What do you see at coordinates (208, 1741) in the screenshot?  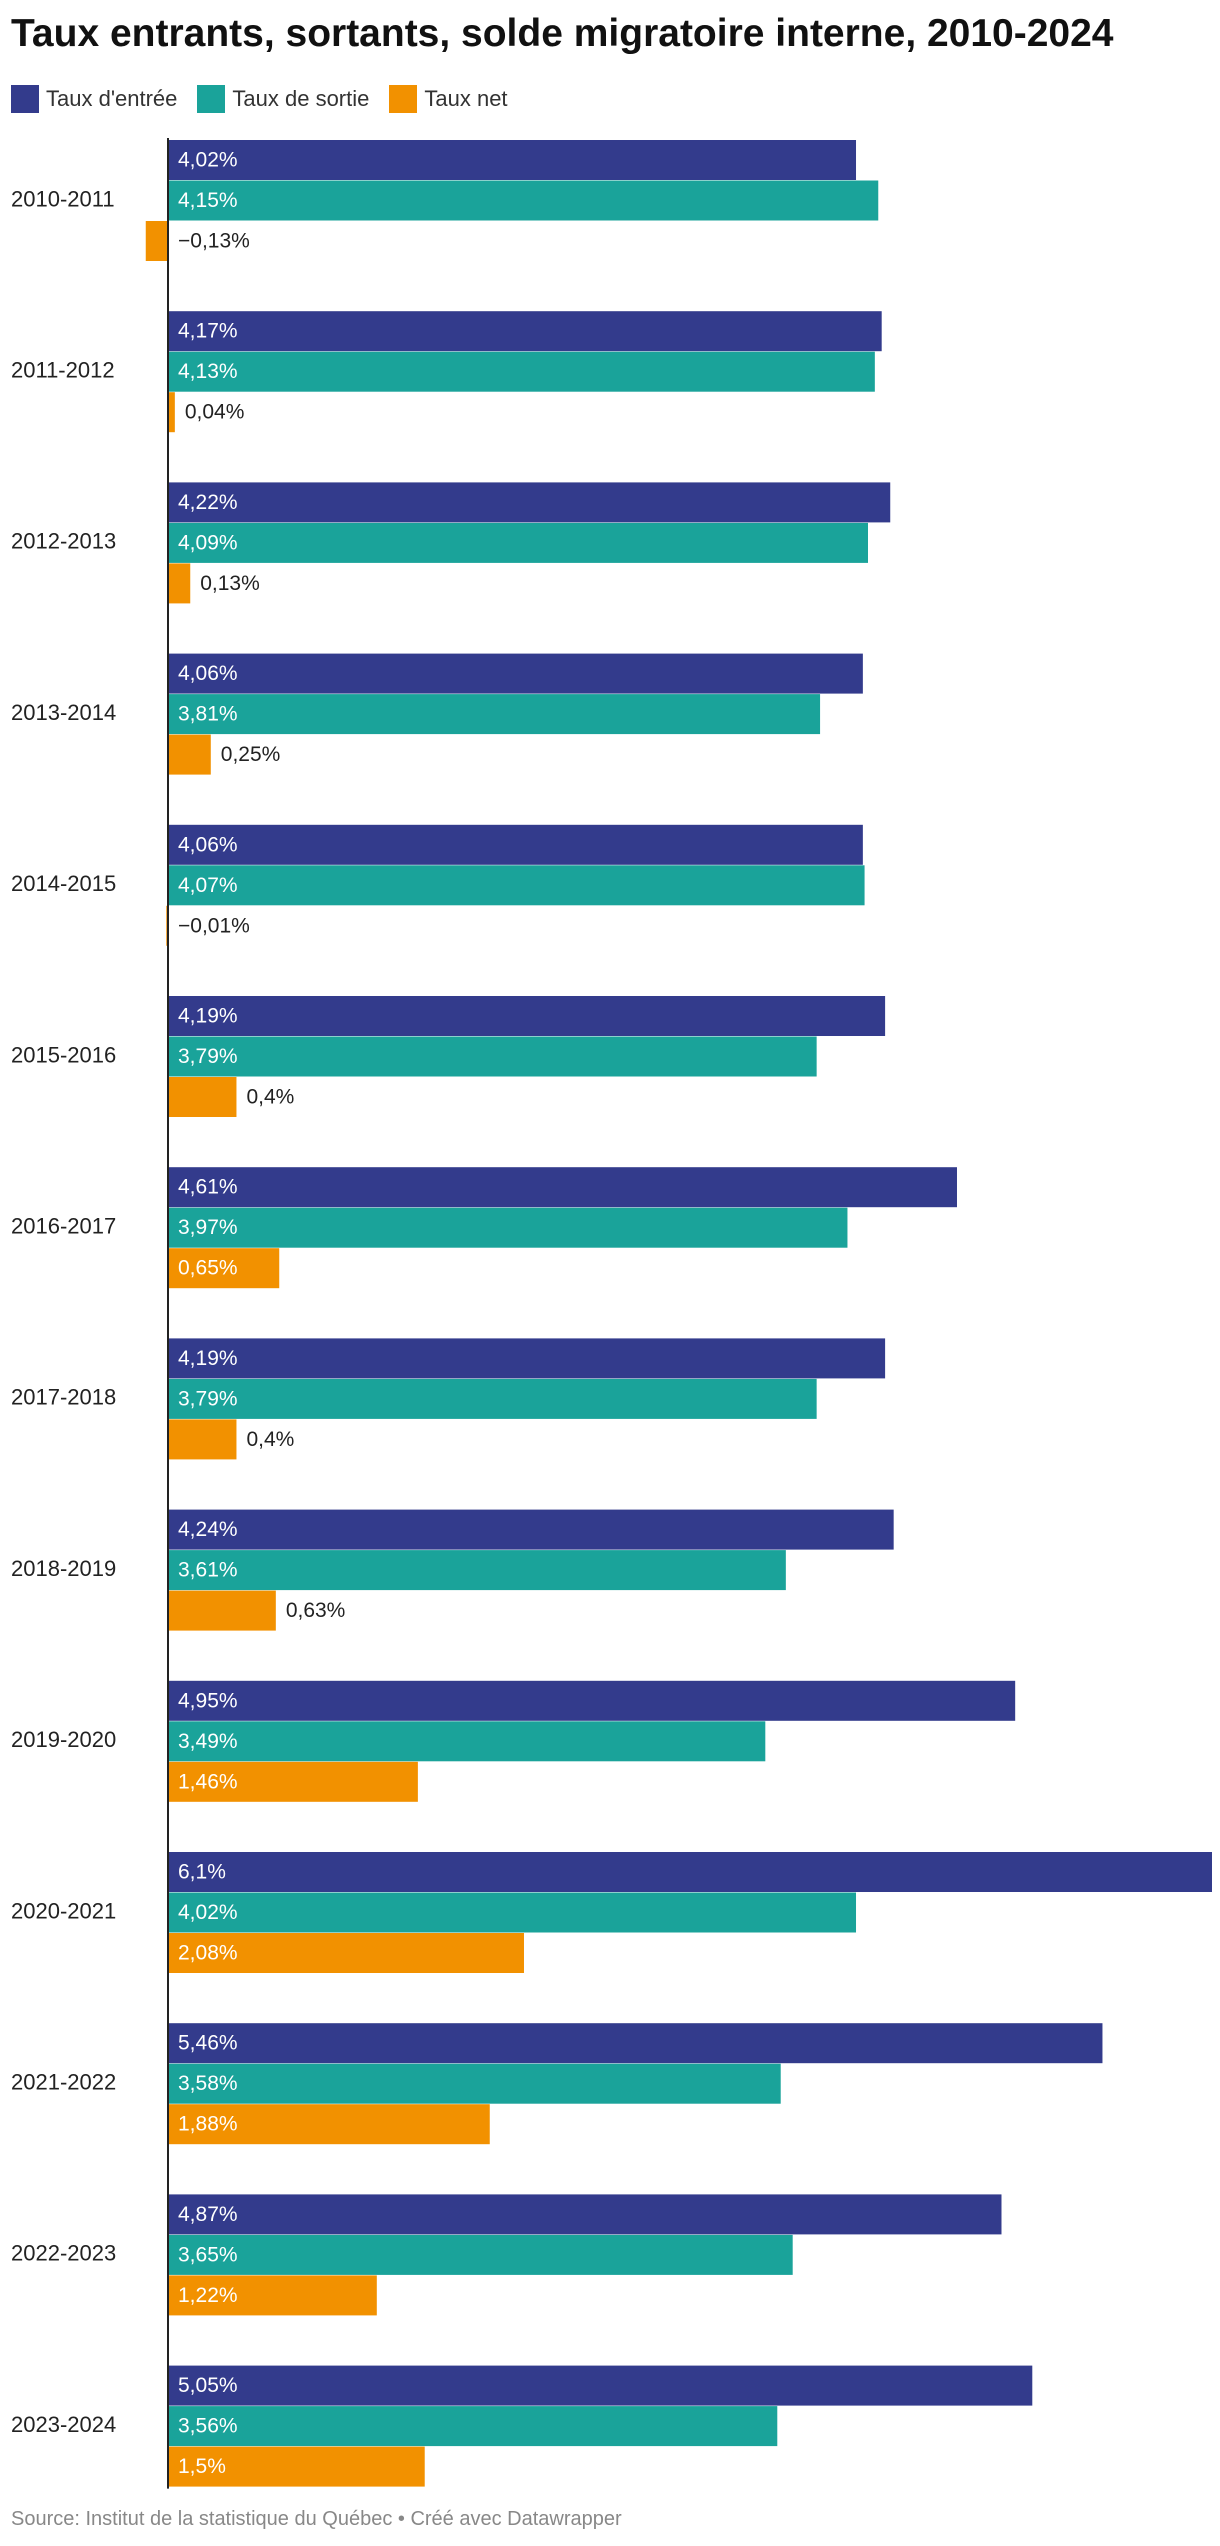 I see `value-label-taux-sortie: 3,49%` at bounding box center [208, 1741].